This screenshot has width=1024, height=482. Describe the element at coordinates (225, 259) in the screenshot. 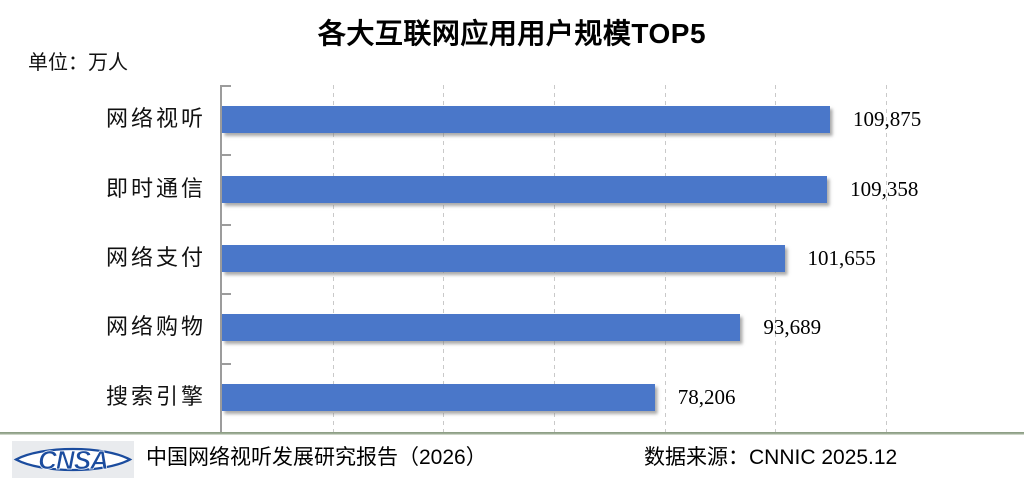

I see `y-axis-line` at that location.